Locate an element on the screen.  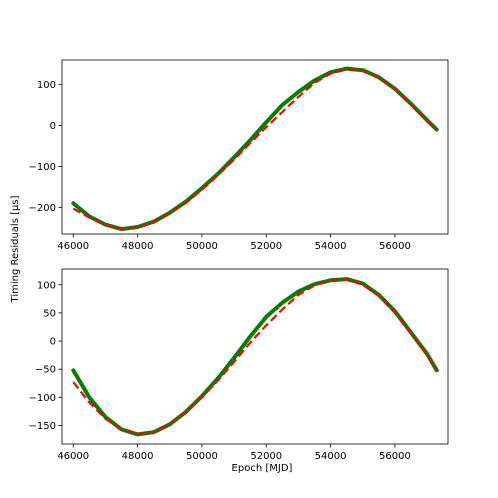
y-tick-label: −200 is located at coordinates (42, 208).